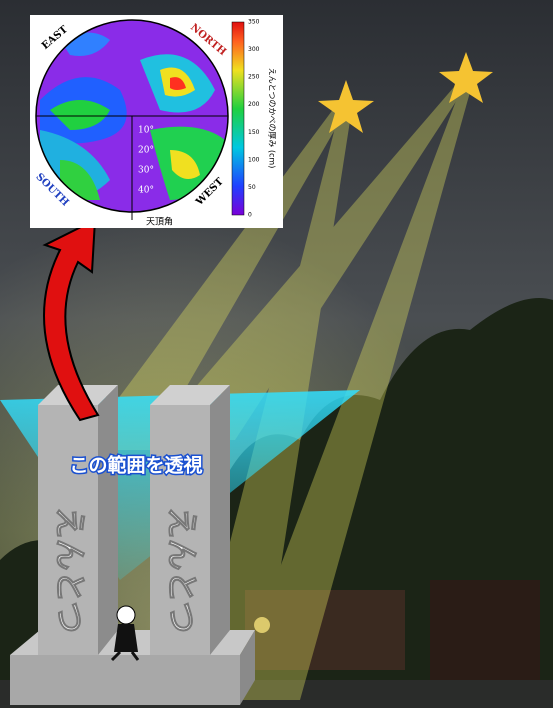 This screenshot has height=708, width=553. What do you see at coordinates (254, 49) in the screenshot?
I see `colorbar-tick: 300` at bounding box center [254, 49].